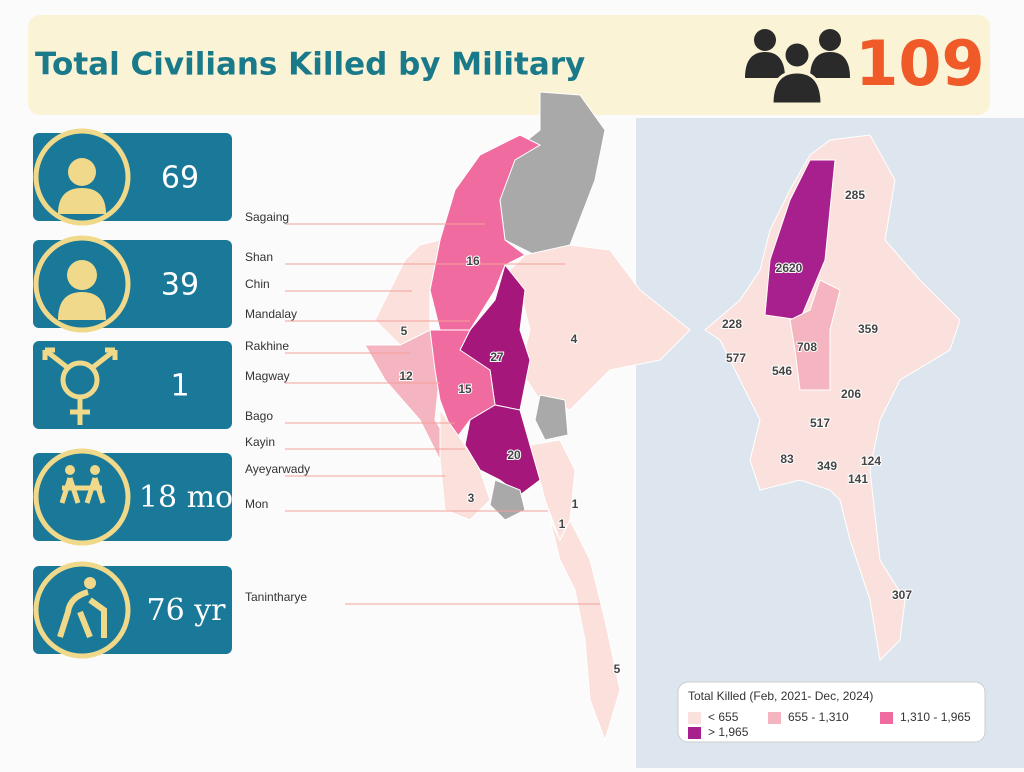 The width and height of the screenshot is (1024, 772). I want to click on map-value: 228, so click(732, 324).